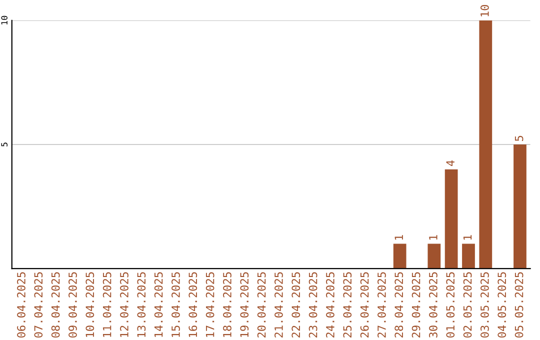  Describe the element at coordinates (502, 305) in the screenshot. I see `x-tick-label: 04.05.2025` at that location.